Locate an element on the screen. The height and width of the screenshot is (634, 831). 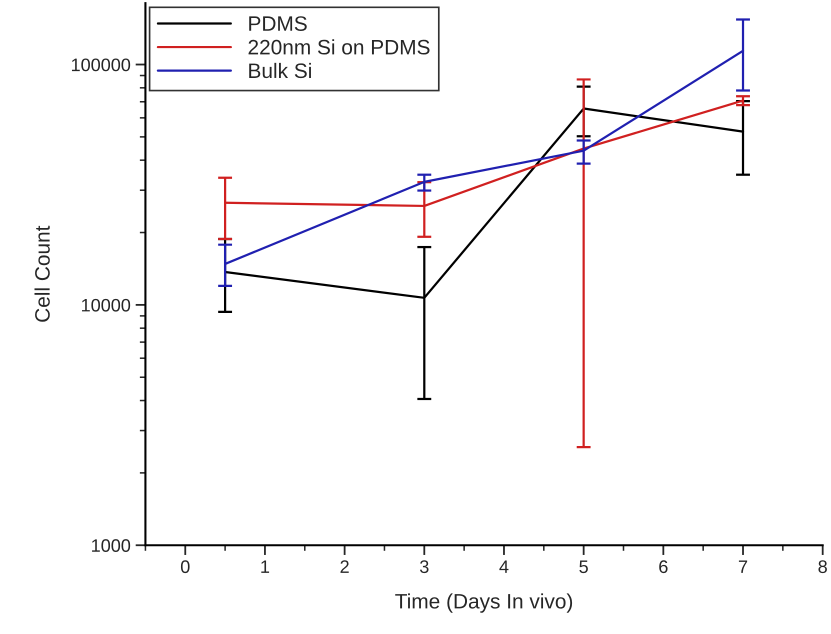
x-tick-label: 5 is located at coordinates (583, 567).